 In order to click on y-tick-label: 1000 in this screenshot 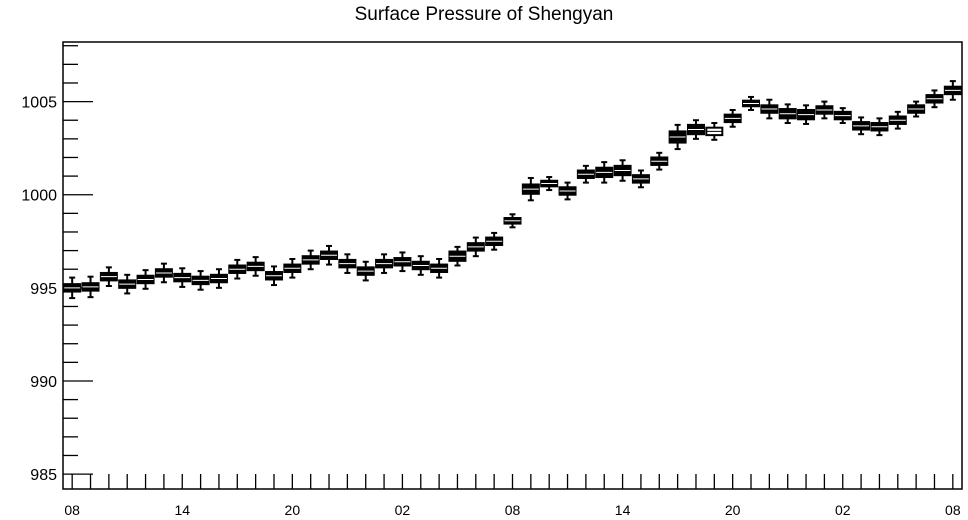, I will do `click(39, 196)`.